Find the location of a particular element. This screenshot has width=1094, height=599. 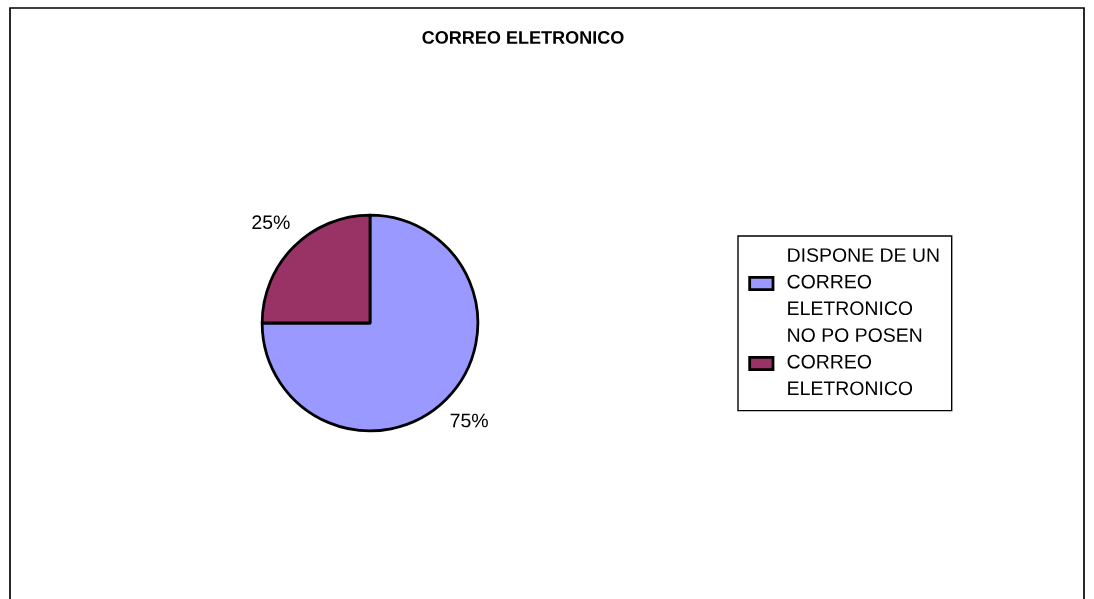

legend-label: DISPONE DE UN CORREO ELETRONICO is located at coordinates (863, 282).